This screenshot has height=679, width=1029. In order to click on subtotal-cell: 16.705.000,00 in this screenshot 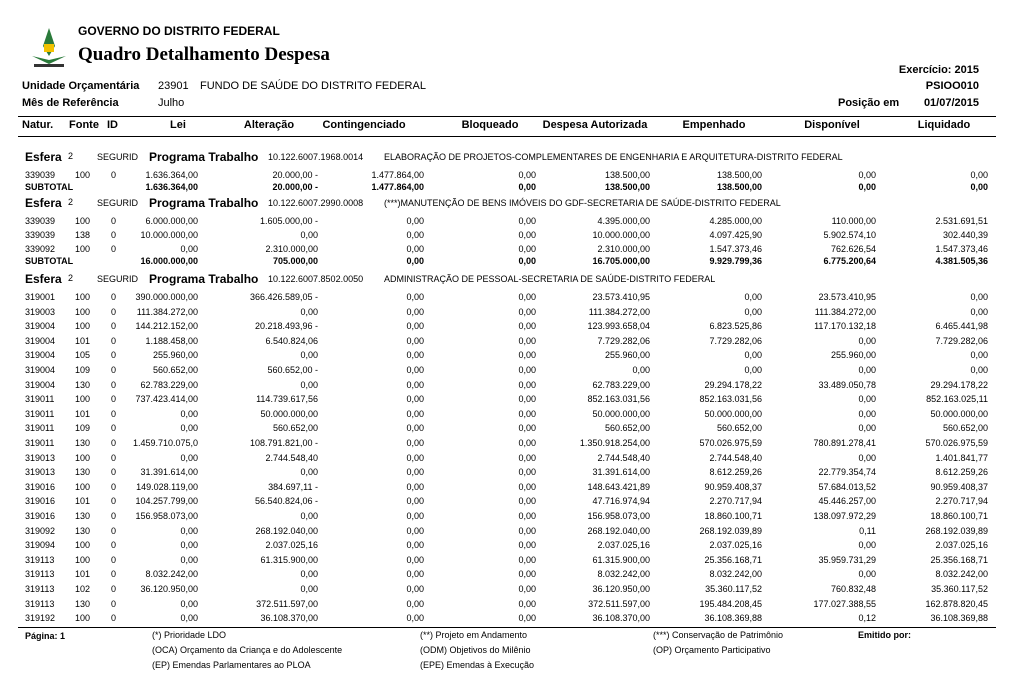, I will do `click(621, 261)`.